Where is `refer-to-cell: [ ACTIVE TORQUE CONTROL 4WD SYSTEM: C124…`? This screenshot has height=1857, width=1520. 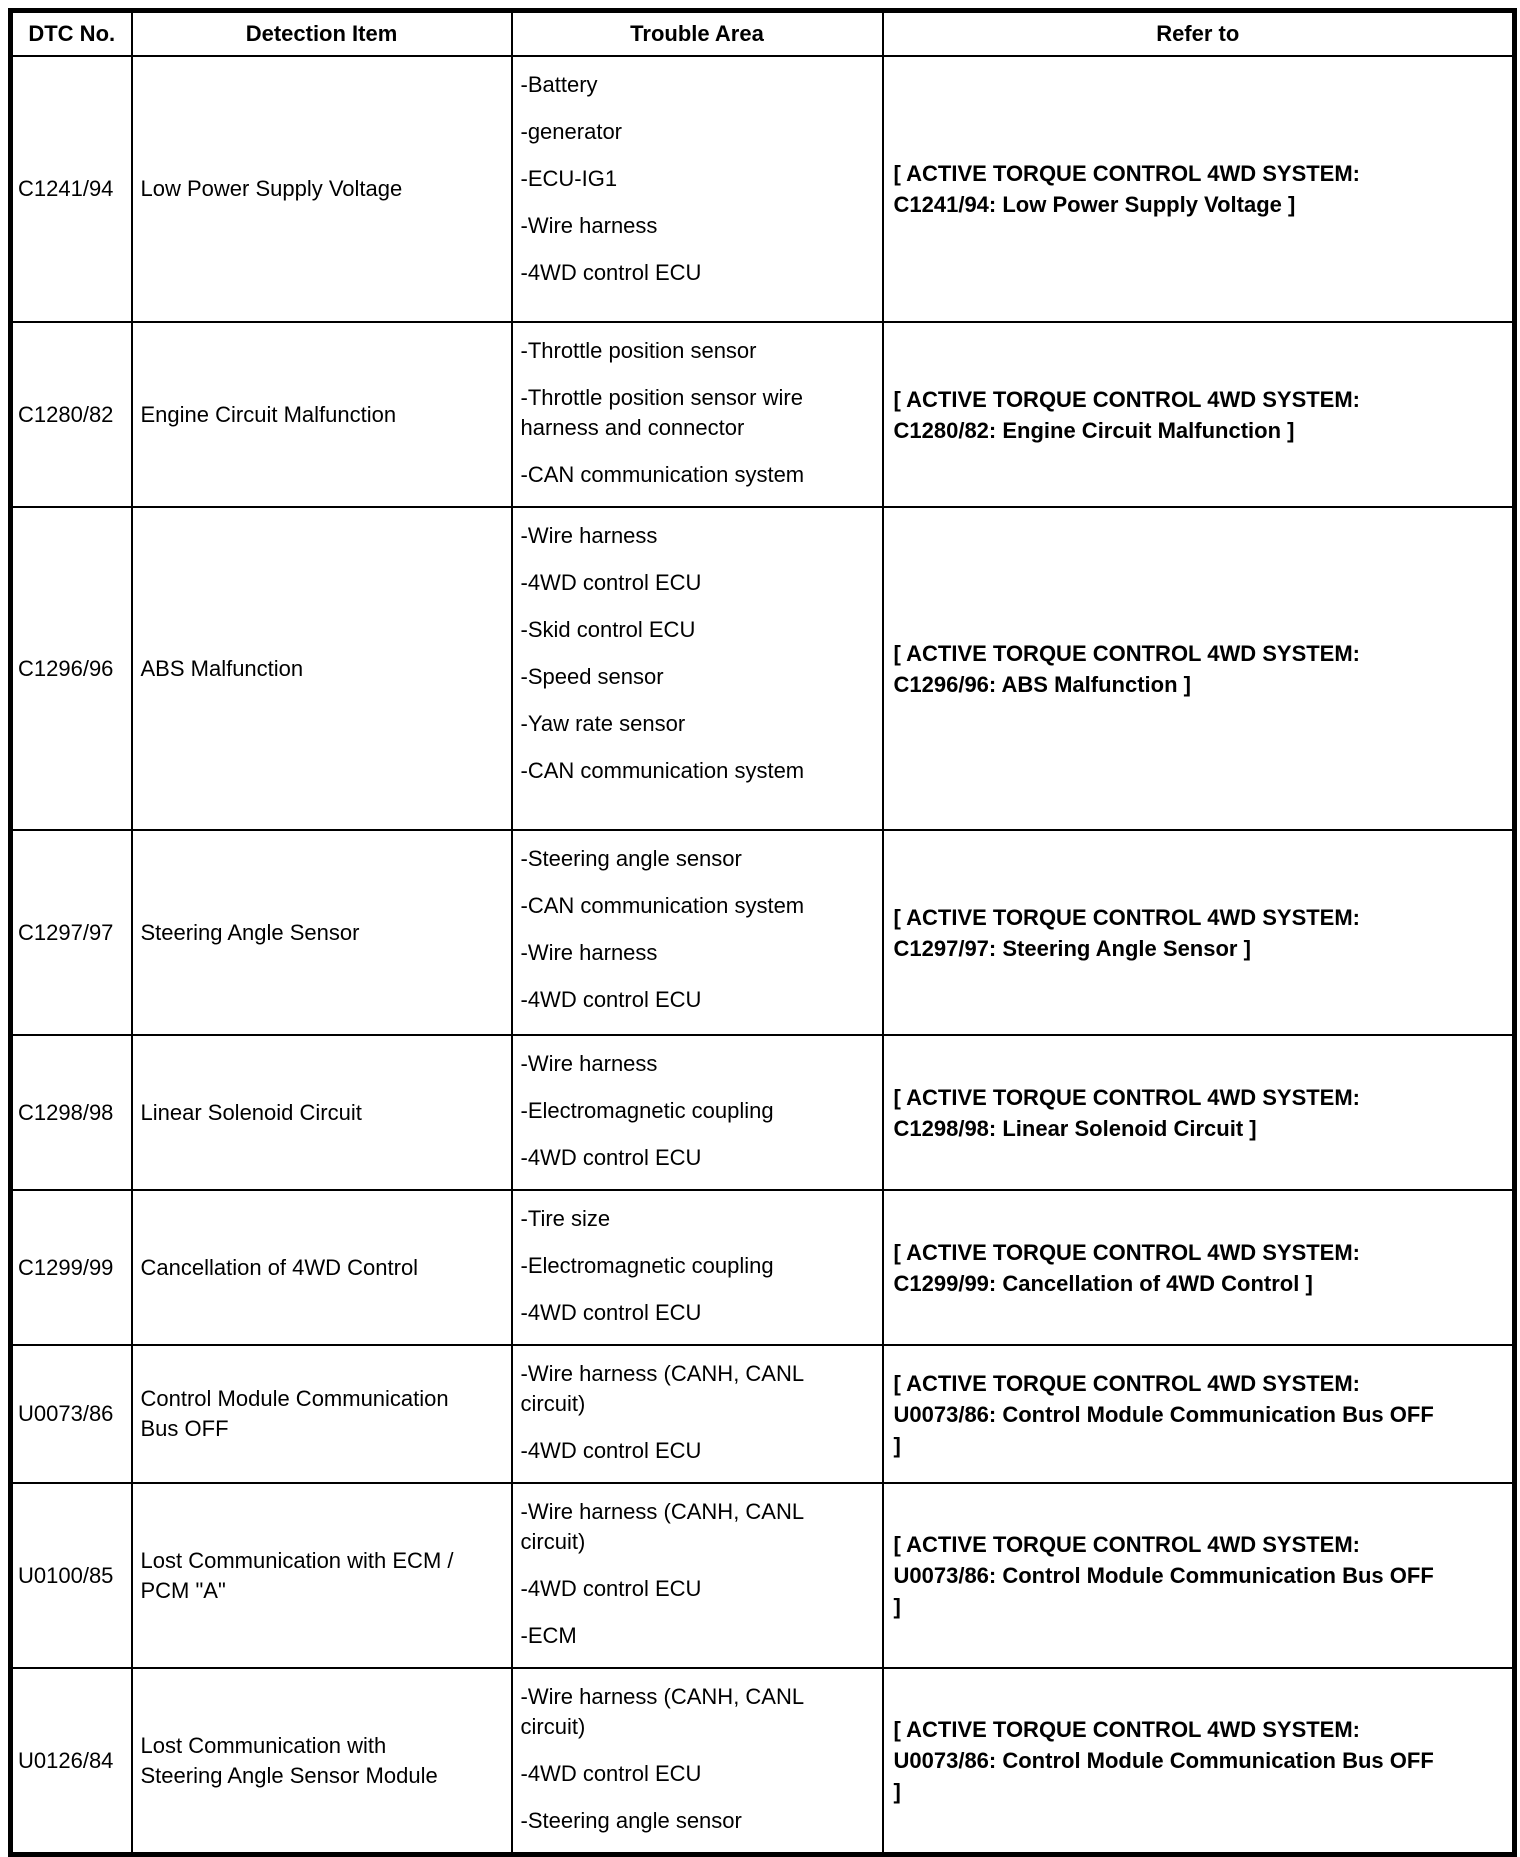
refer-to-cell: [ ACTIVE TORQUE CONTROL 4WD SYSTEM: C124… is located at coordinates (1198, 189).